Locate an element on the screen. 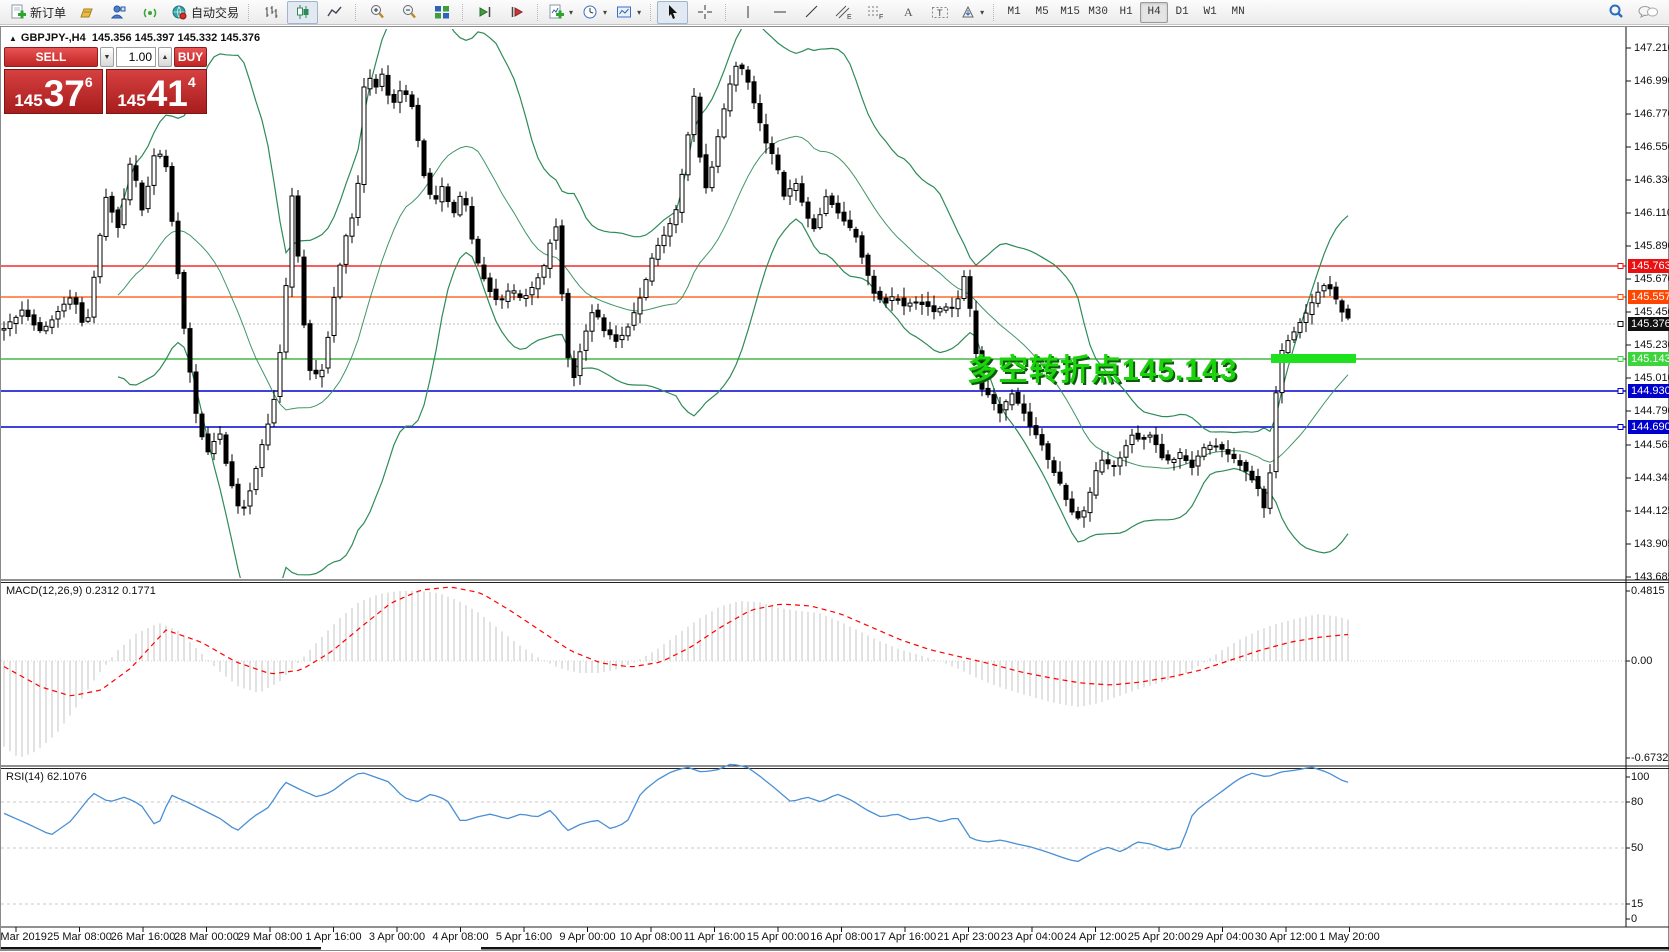 Image resolution: width=1669 pixels, height=952 pixels. market-watch-icon is located at coordinates (86, 12).